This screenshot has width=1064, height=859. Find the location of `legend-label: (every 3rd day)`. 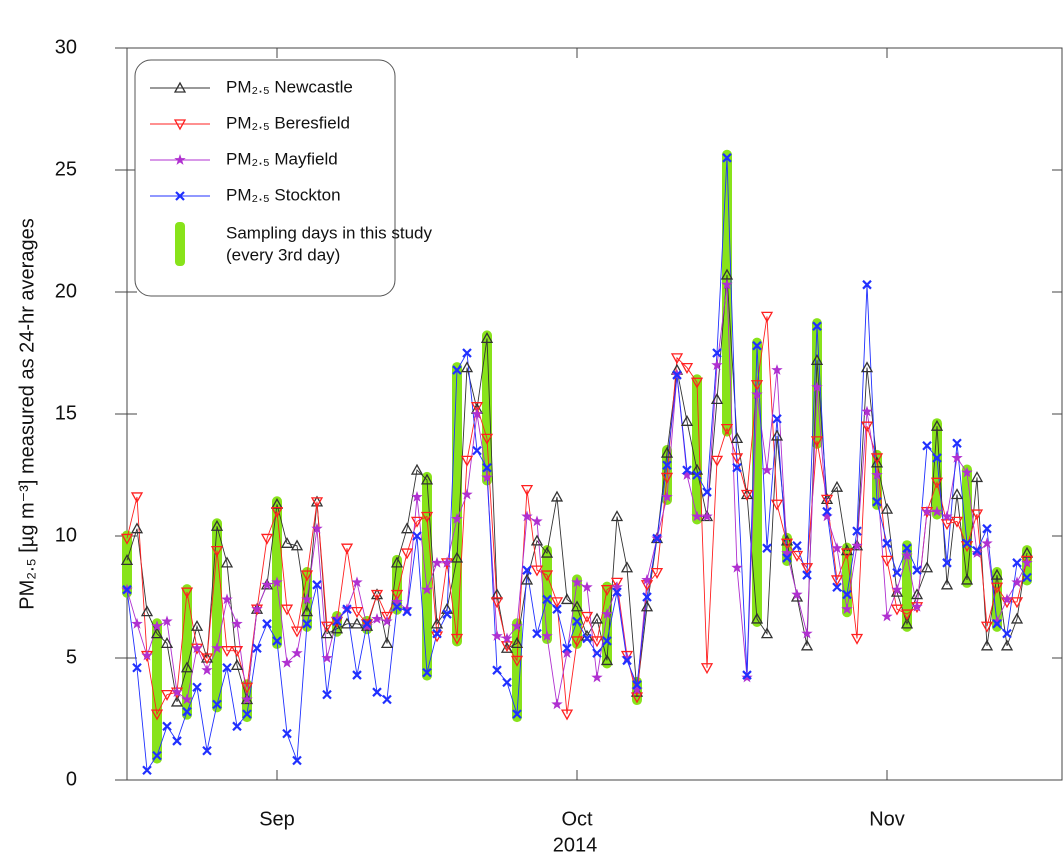

legend-label: (every 3rd day) is located at coordinates (283, 254).